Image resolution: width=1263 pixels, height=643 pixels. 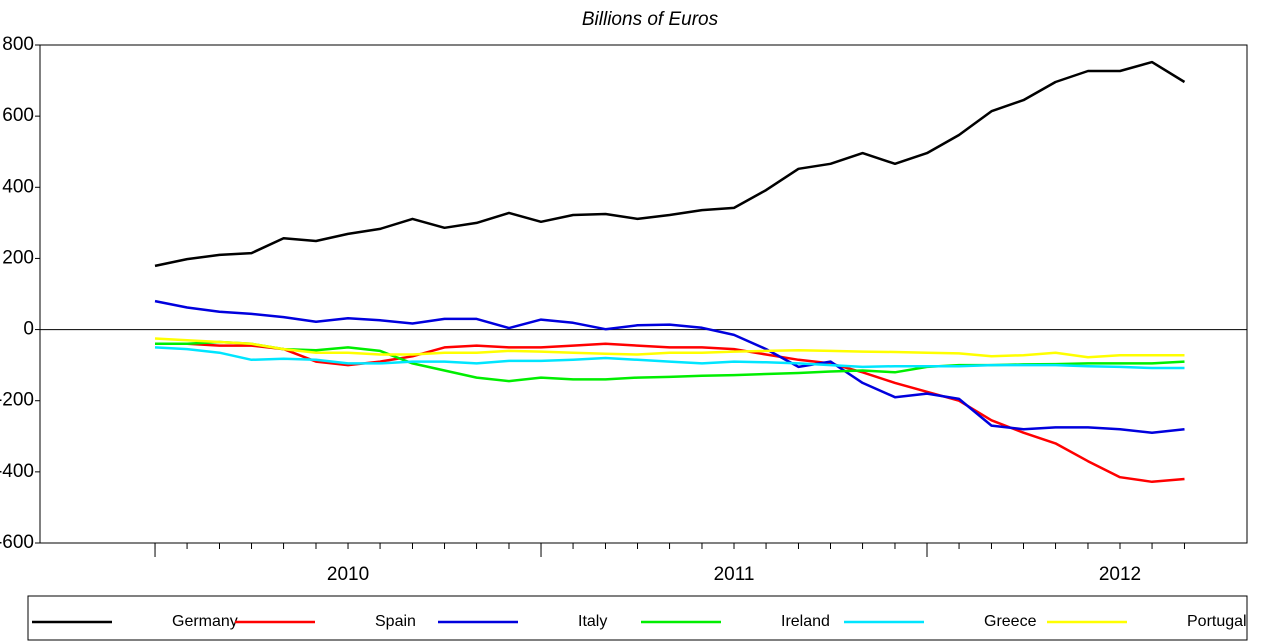 What do you see at coordinates (1120, 574) in the screenshot?
I see `x-tick-label: 2012` at bounding box center [1120, 574].